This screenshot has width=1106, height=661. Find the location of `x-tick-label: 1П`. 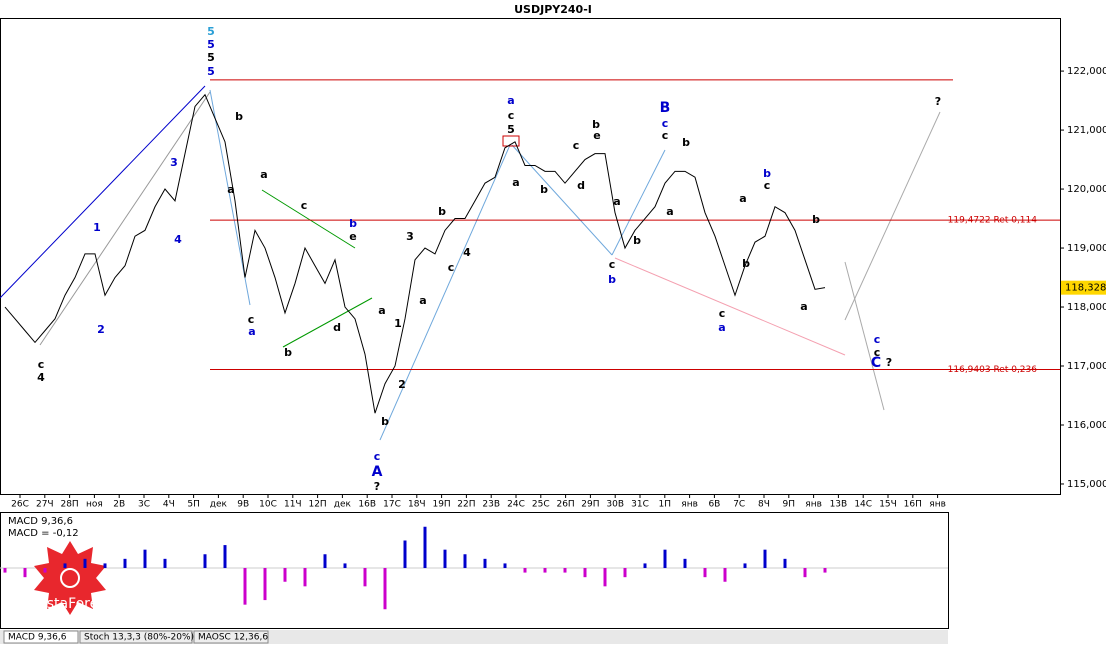

x-tick-label: 1П is located at coordinates (665, 505).